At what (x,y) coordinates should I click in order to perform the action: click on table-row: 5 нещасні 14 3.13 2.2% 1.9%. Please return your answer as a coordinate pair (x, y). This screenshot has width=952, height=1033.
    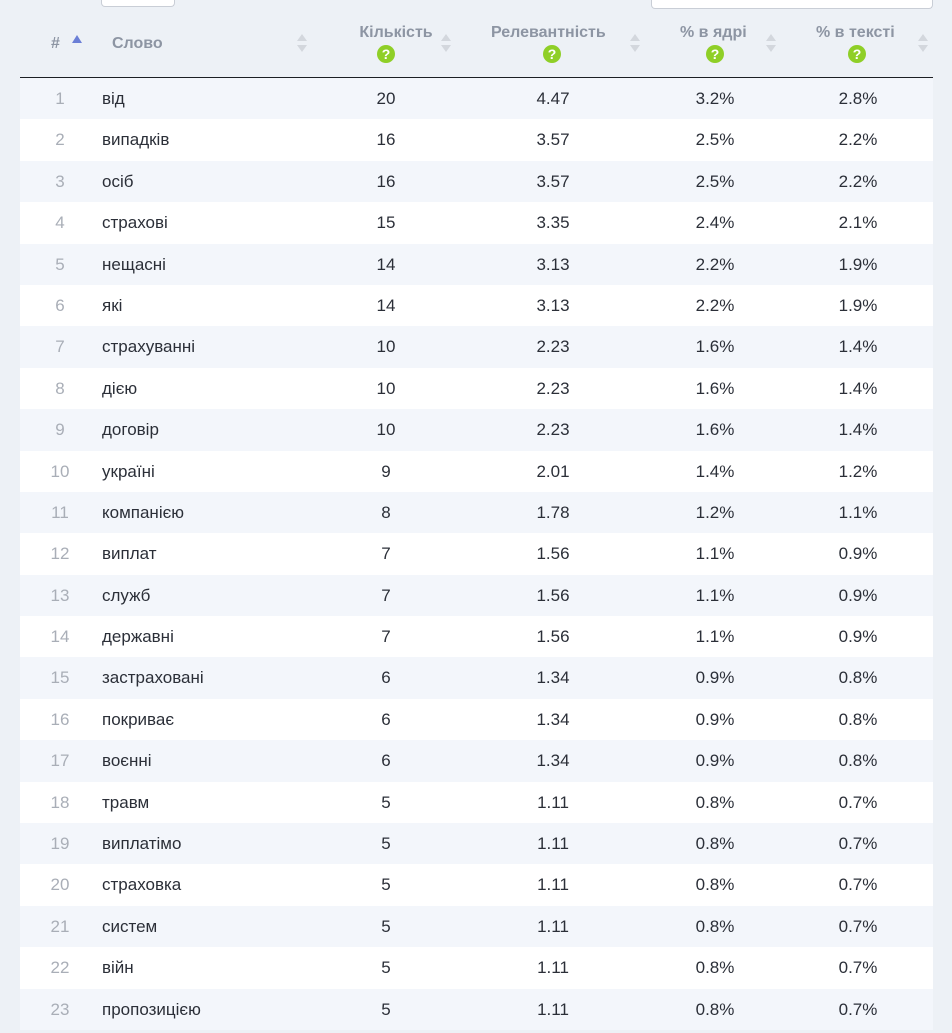
    Looking at the image, I should click on (476, 264).